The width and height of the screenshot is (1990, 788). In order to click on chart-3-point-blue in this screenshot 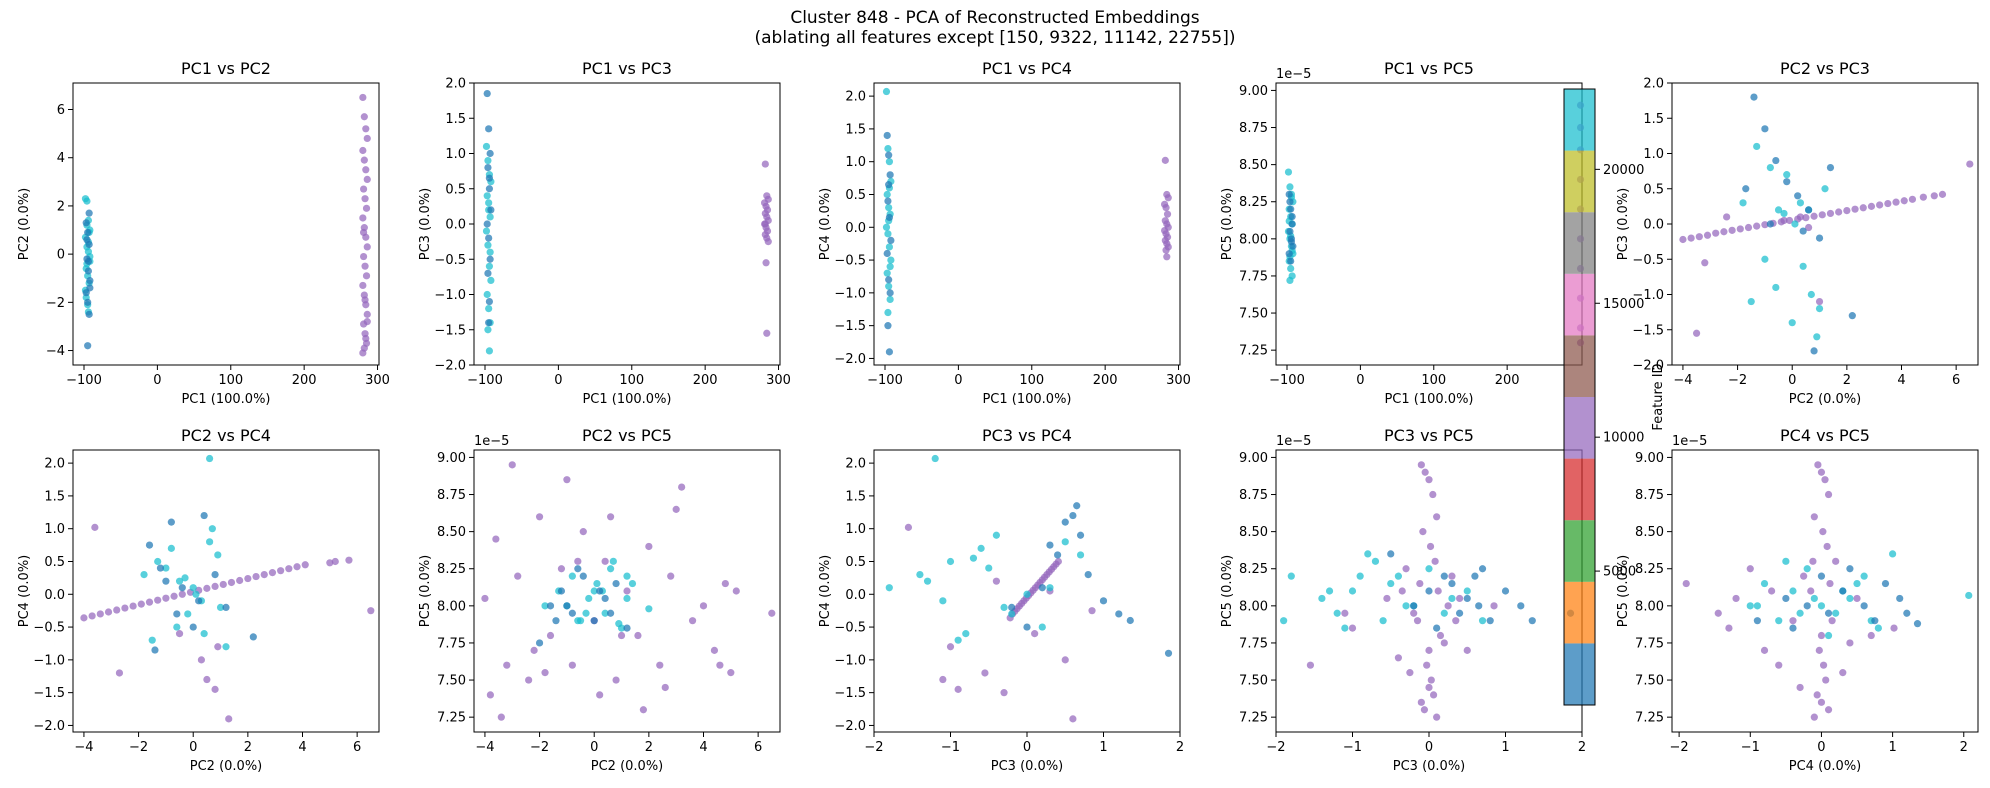, I will do `click(889, 185)`.